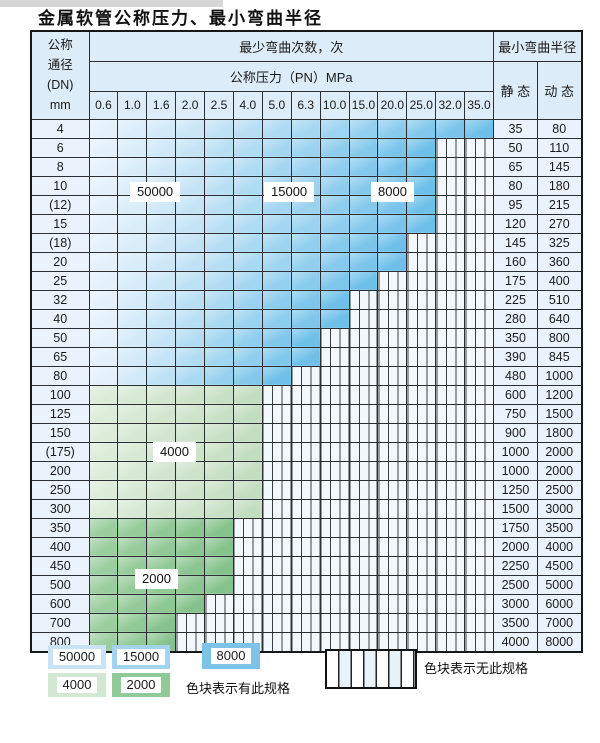  Describe the element at coordinates (515, 166) in the screenshot. I see `static-radius-cell: 65` at that location.